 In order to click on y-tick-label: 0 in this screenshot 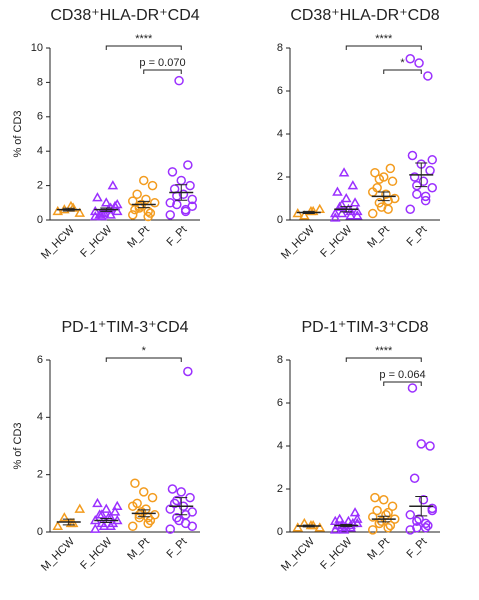, I will do `click(280, 220)`.